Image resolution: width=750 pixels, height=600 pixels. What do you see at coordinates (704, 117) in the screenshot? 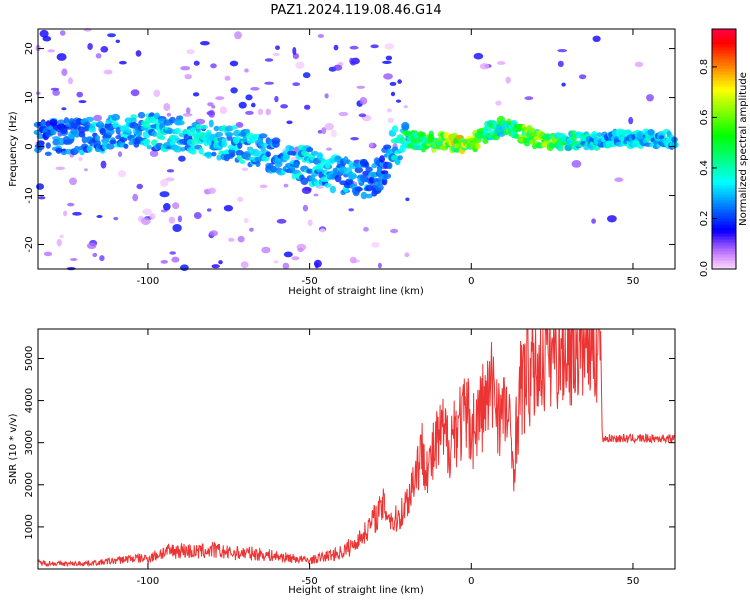
I see `colorbar-tick-label: 0.6` at bounding box center [704, 117].